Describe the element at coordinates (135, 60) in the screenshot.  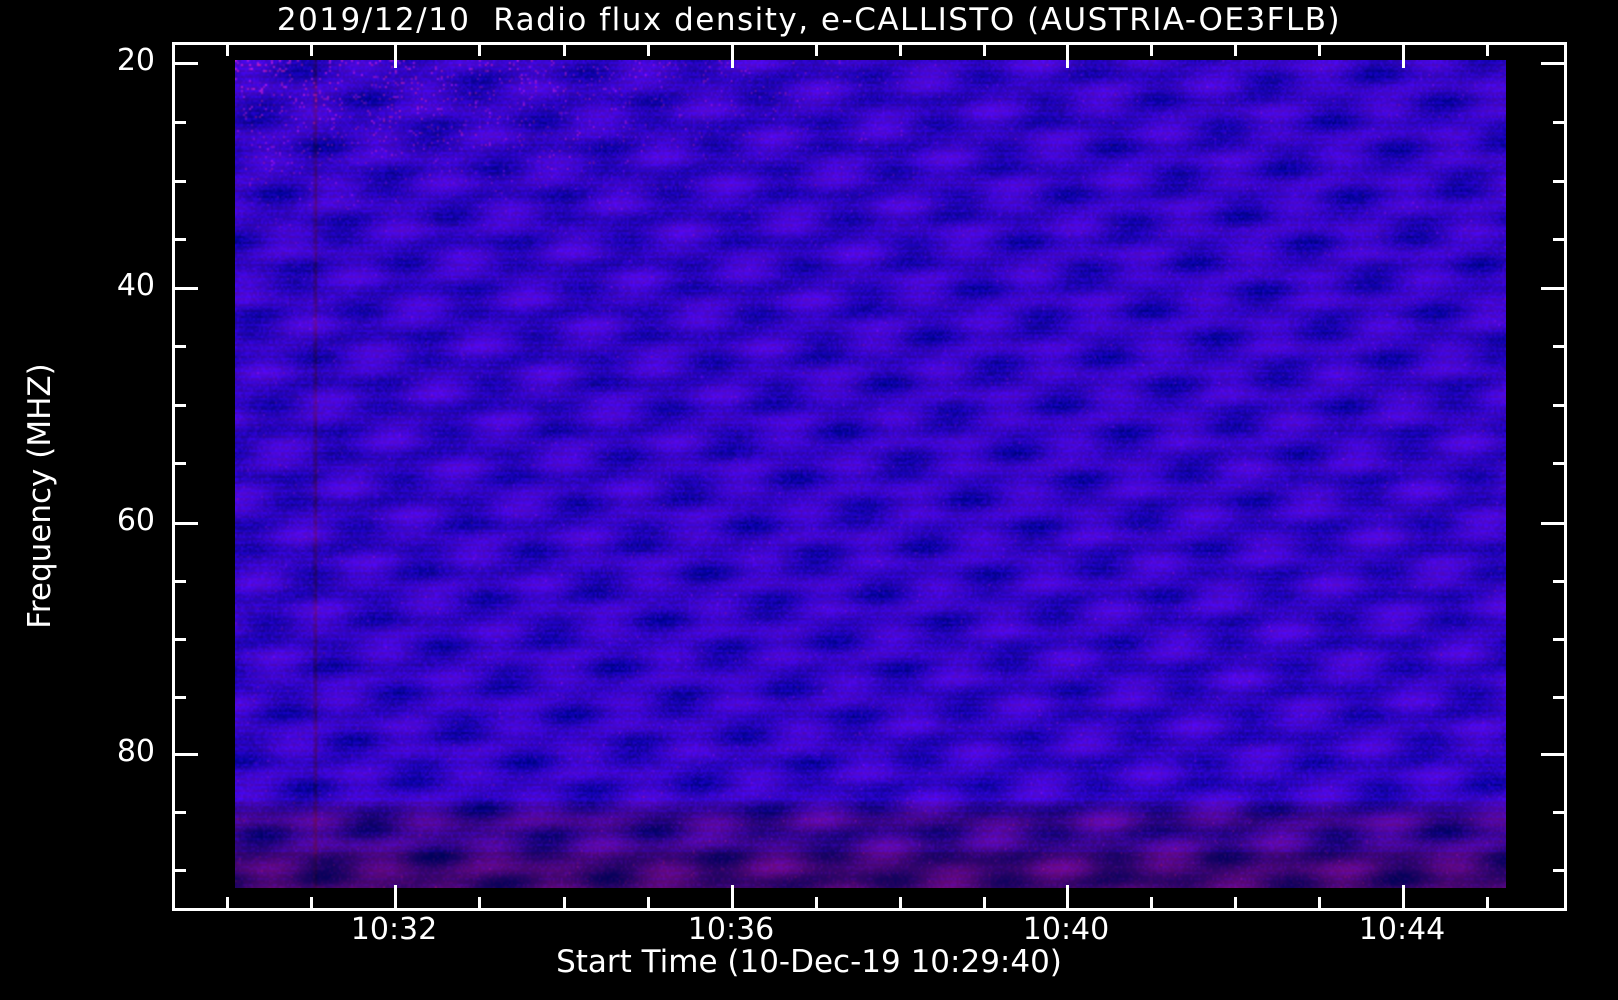
I see `y-tick-label: 20` at that location.